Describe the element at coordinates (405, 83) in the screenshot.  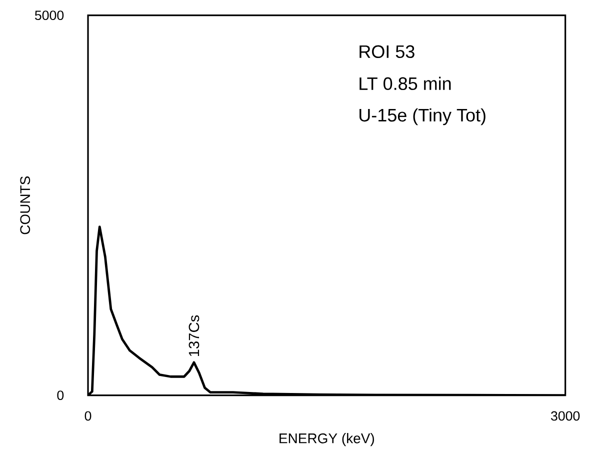
I see `annotation: LT 0.85 min` at that location.